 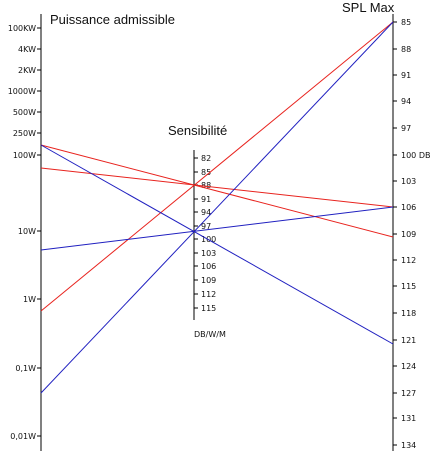 I want to click on left-axis-tick-label: 100W, so click(x=24, y=155).